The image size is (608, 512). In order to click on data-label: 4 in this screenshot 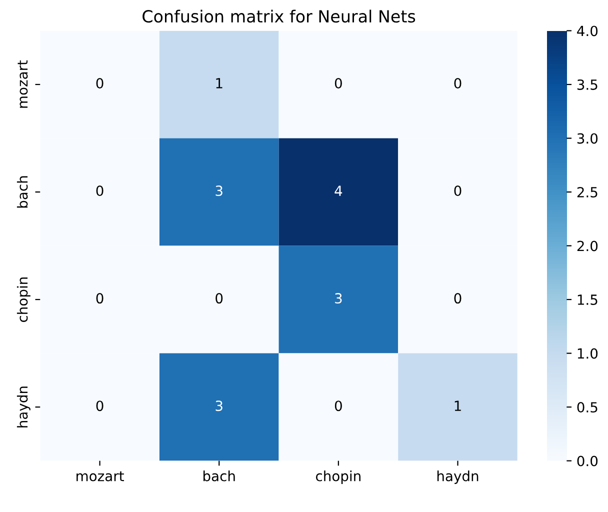, I will do `click(338, 191)`.